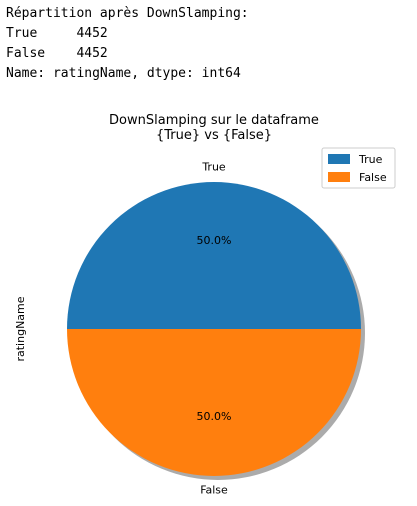 This screenshot has width=417, height=506. Describe the element at coordinates (127, 13) in the screenshot. I see `console-line-heading: Répartition après DownSlamping:` at that location.